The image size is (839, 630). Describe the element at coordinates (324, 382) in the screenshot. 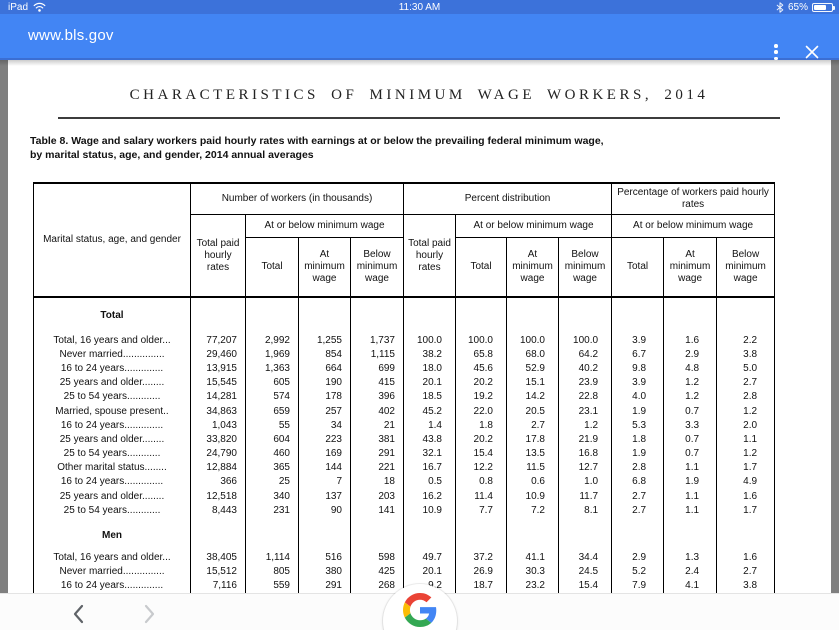

I see `value-cell: 190` at that location.